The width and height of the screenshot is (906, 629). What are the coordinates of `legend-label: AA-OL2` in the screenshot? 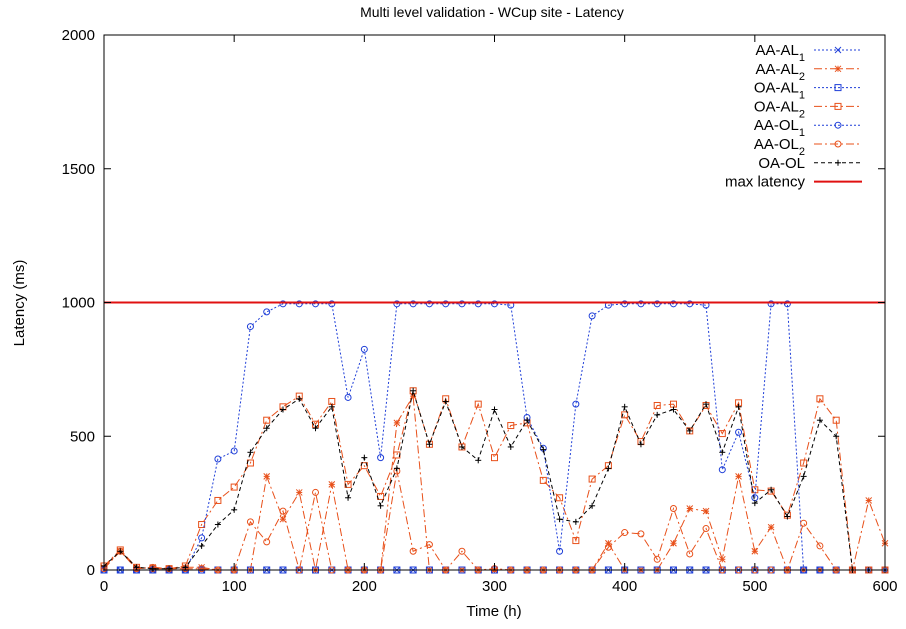 It's located at (779, 147).